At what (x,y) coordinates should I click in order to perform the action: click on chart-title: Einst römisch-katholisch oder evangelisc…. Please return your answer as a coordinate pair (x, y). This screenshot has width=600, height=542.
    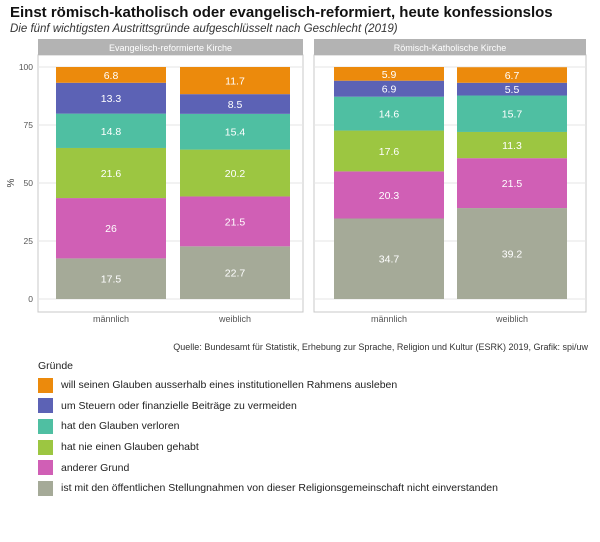
    Looking at the image, I should click on (281, 12).